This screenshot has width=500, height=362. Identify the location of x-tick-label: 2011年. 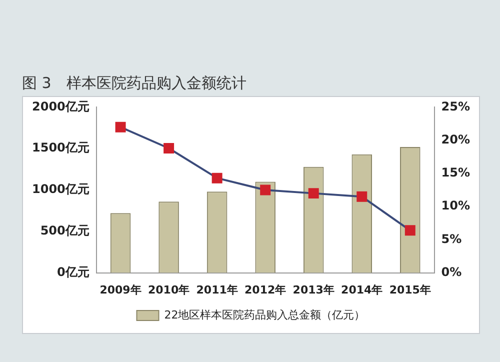
(217, 289).